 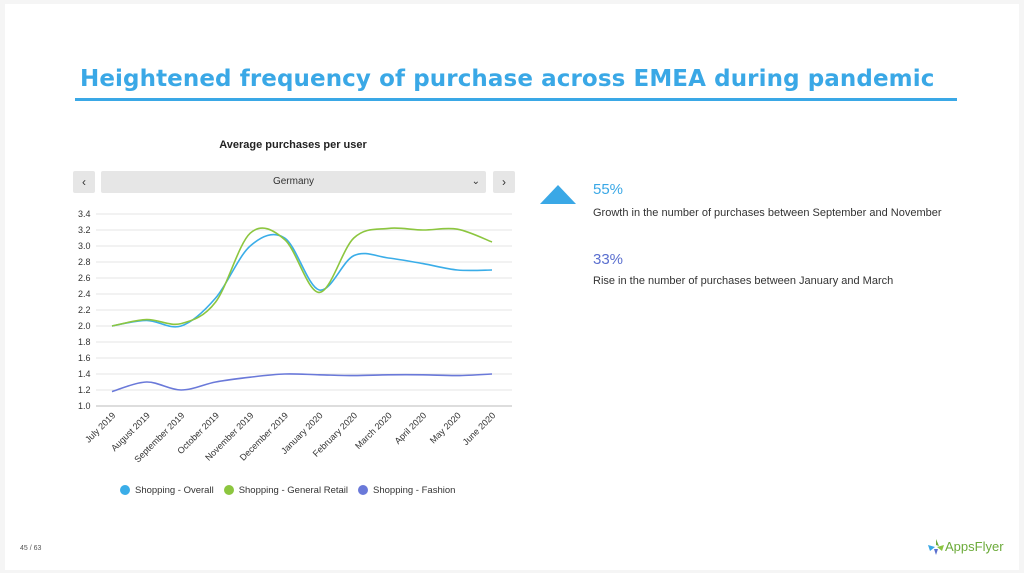 I want to click on legend-label: Shopping - General Retail, so click(x=293, y=490).